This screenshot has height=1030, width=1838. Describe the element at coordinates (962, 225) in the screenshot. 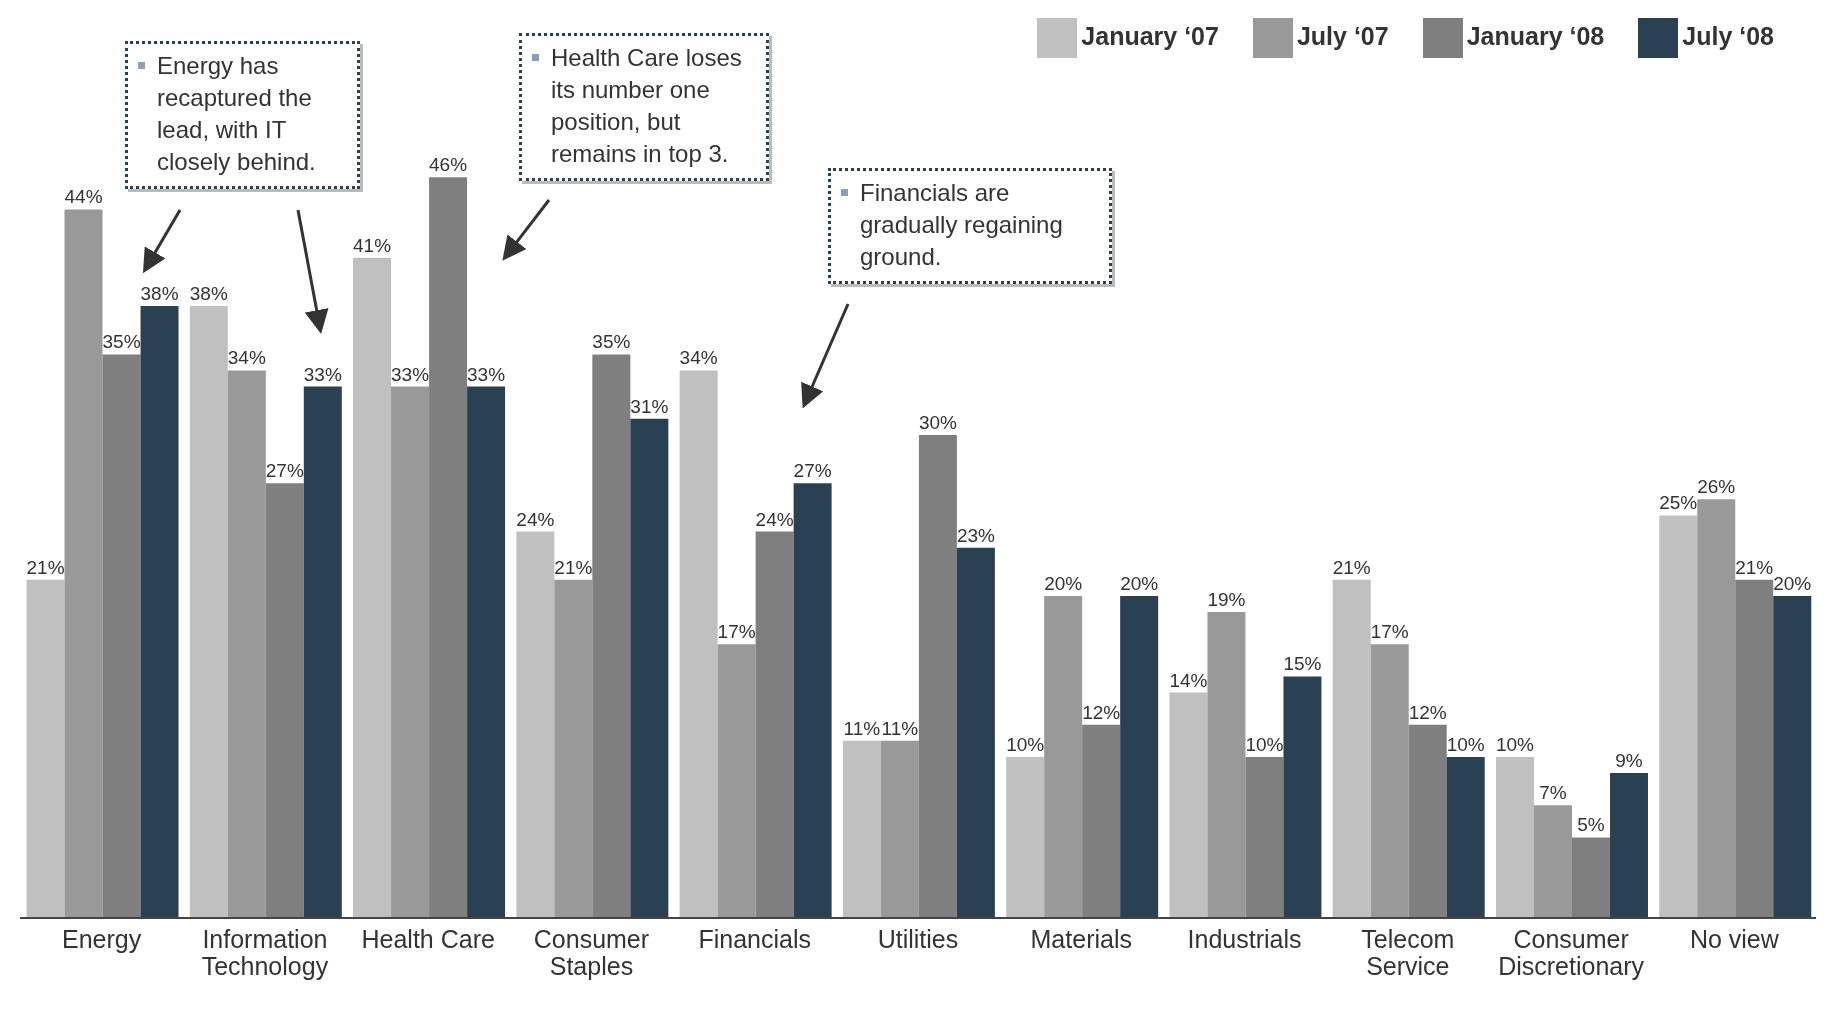

I see `annotation: Financials are gradually regaining ground.` at that location.